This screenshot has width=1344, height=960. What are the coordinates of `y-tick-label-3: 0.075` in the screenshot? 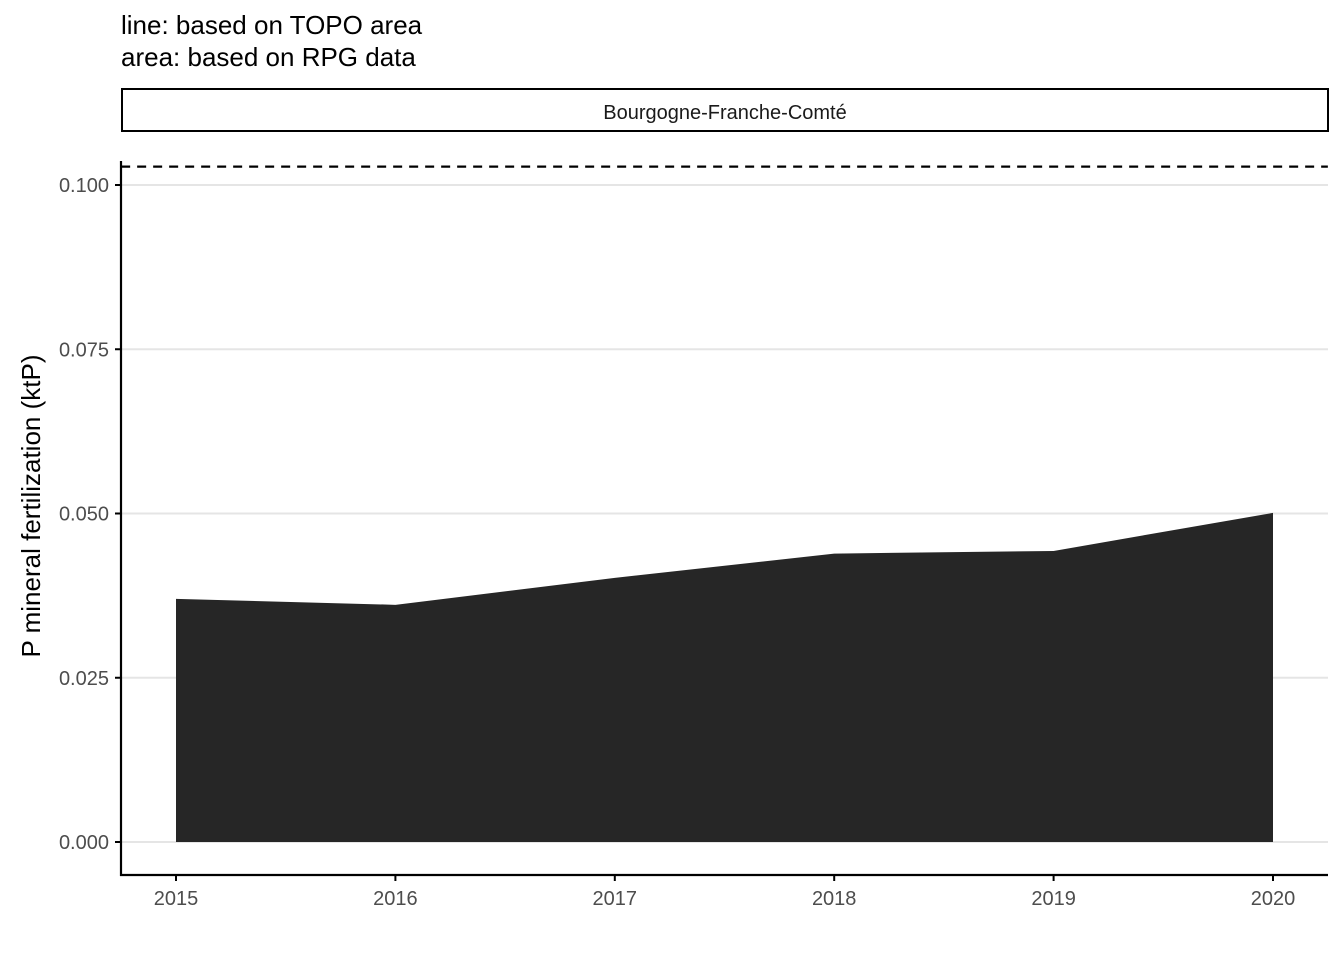 It's located at (84, 350).